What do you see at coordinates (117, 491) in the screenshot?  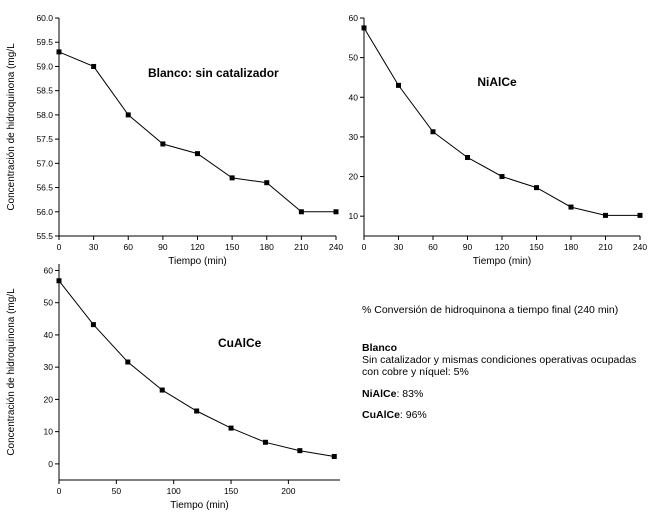 I see `x-tick-label: 50` at bounding box center [117, 491].